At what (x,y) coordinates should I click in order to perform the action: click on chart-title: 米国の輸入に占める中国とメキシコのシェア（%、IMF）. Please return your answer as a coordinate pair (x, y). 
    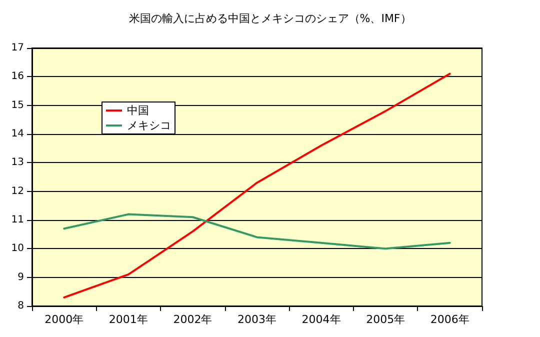
    Looking at the image, I should click on (270, 18).